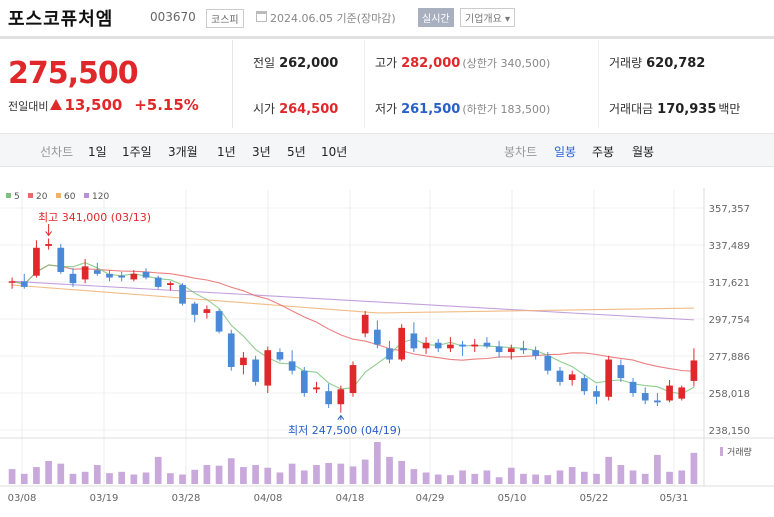 The height and width of the screenshot is (517, 774). Describe the element at coordinates (28, 106) in the screenshot. I see `change-label: 전일대비` at that location.